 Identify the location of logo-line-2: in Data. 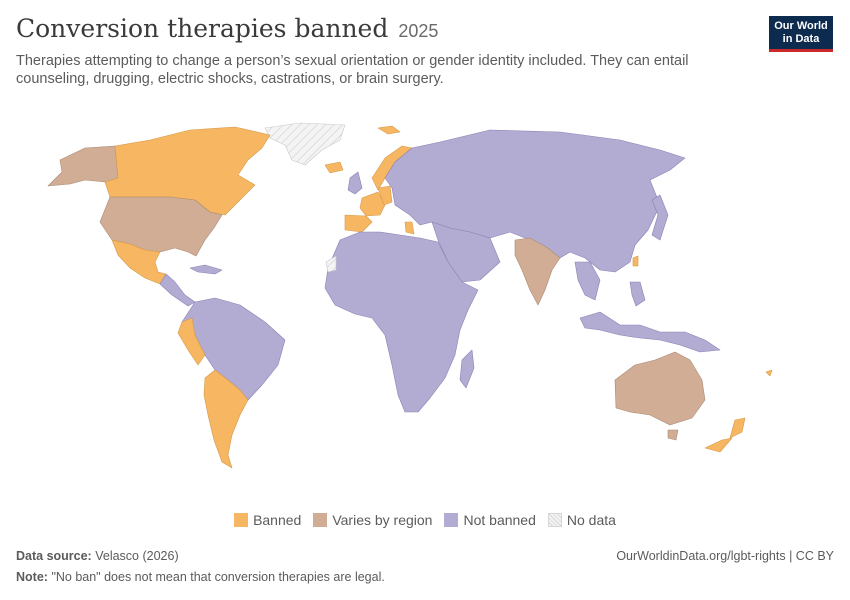
(801, 39).